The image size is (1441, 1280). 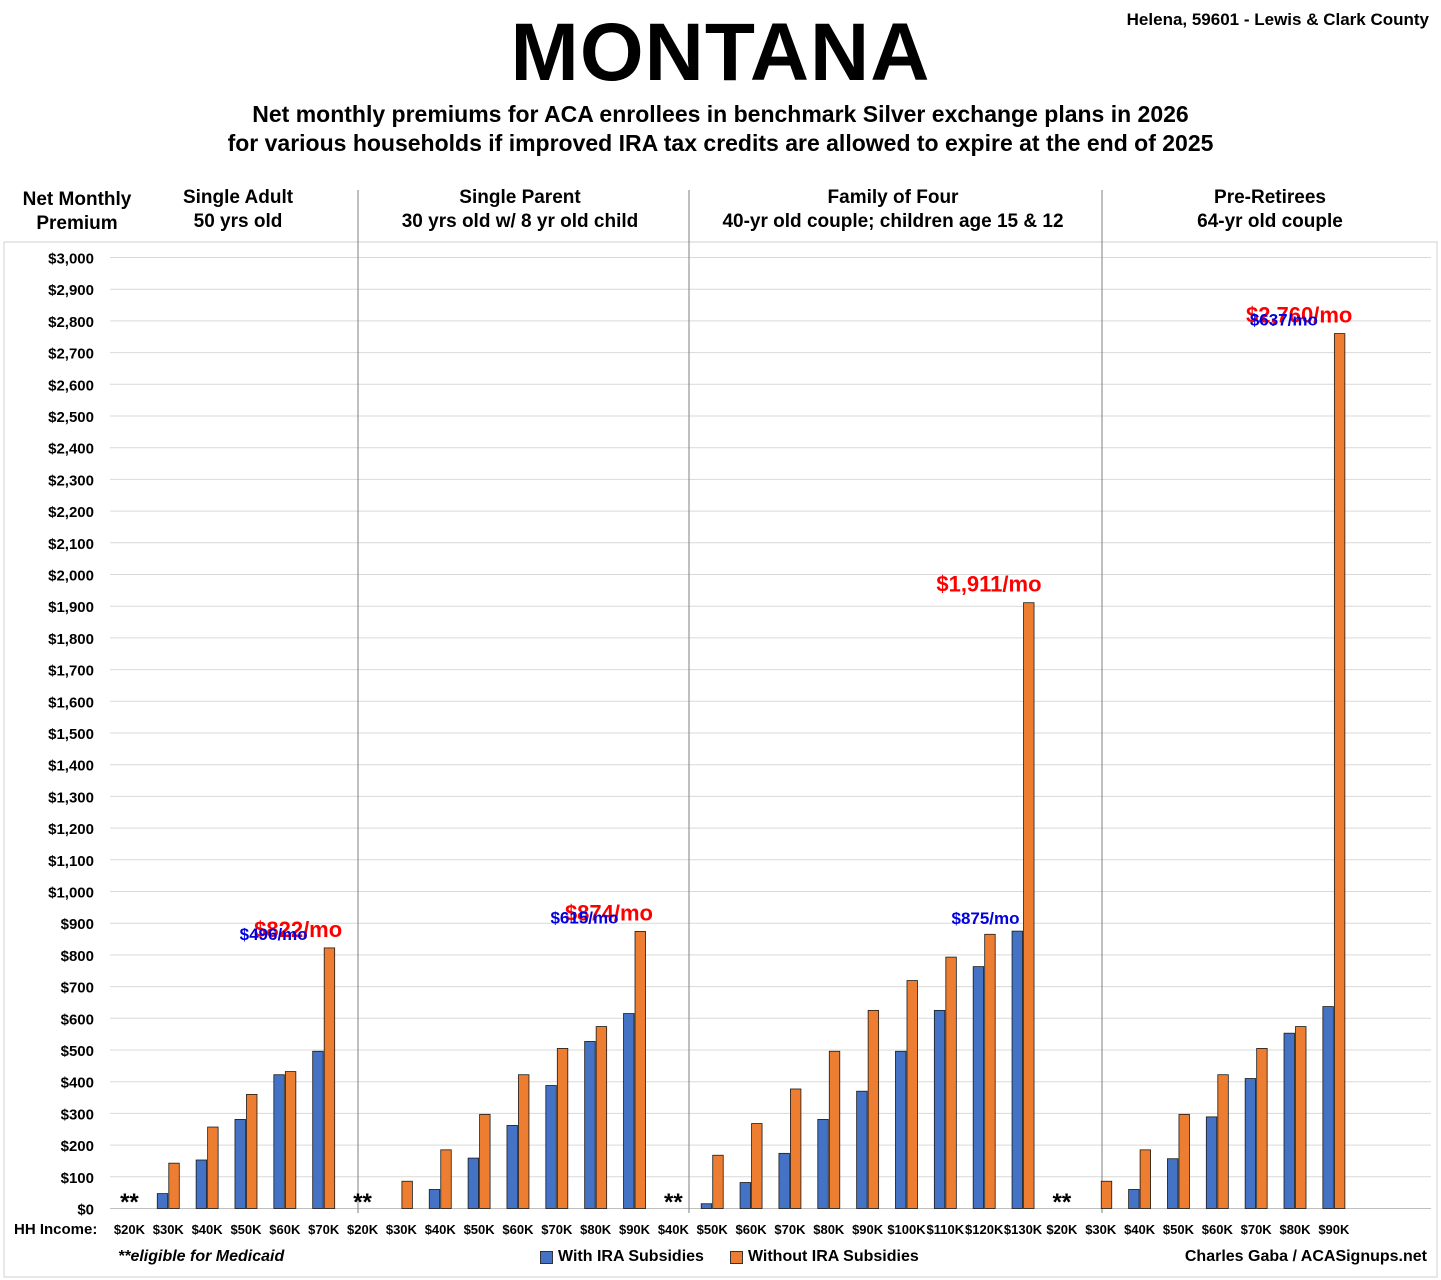 I want to click on annotation-with-subsidies: $615/mo, so click(x=584, y=917).